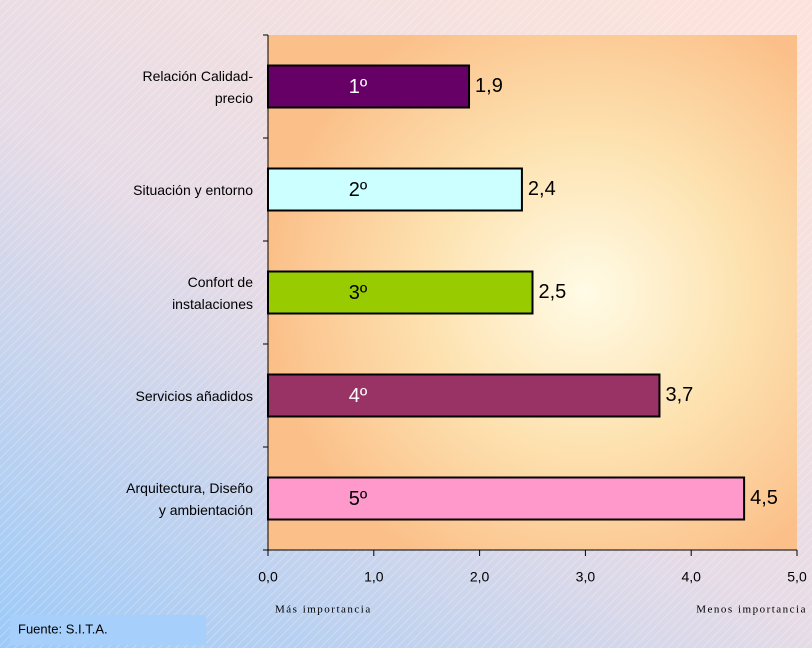  Describe the element at coordinates (374, 577) in the screenshot. I see `x-tick-label: 1,0` at that location.